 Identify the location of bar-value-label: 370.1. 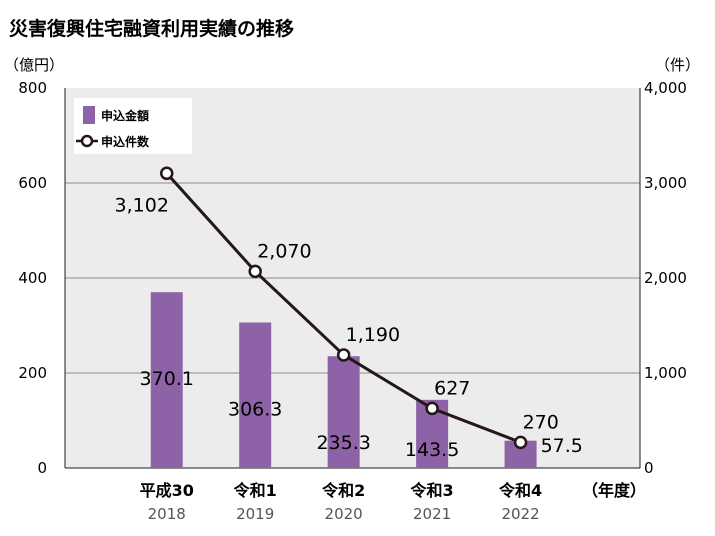
(167, 379).